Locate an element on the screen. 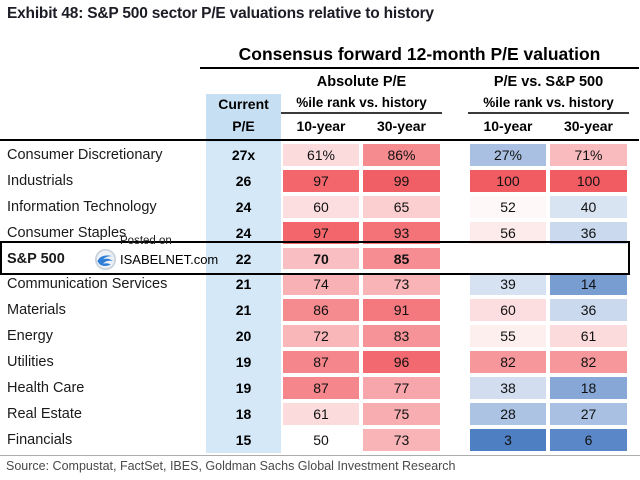 This screenshot has width=640, height=480. abs-30y-percentile-cell: 75 is located at coordinates (401, 414).